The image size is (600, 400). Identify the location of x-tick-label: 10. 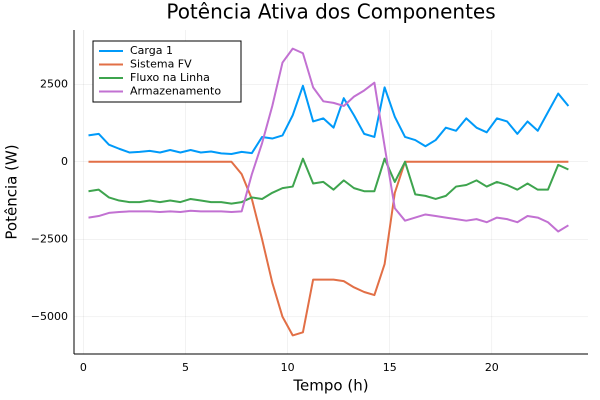
(288, 367).